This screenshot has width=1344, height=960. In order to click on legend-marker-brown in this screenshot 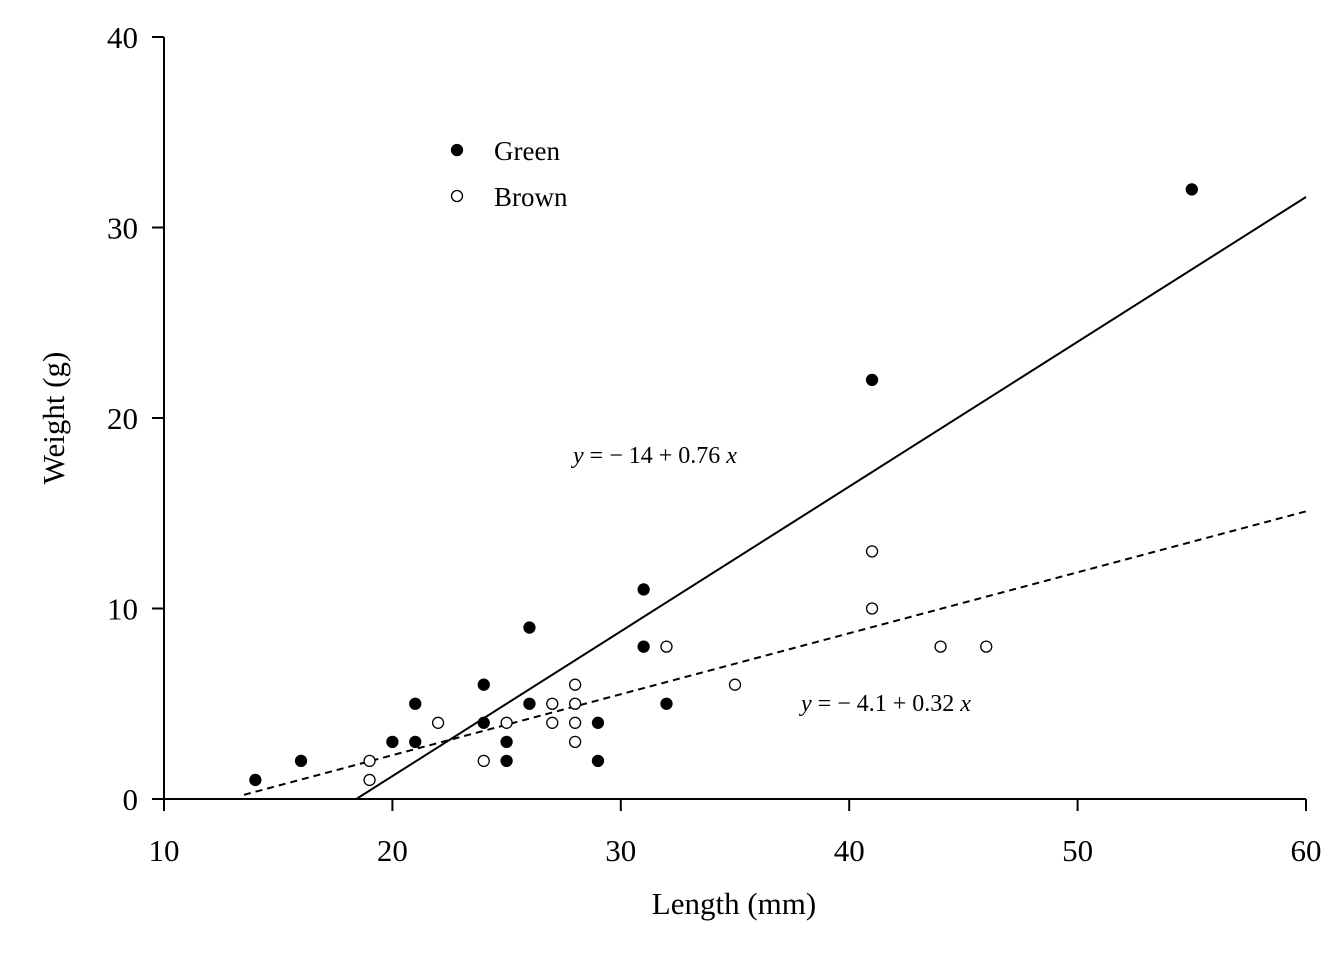, I will do `click(457, 196)`.